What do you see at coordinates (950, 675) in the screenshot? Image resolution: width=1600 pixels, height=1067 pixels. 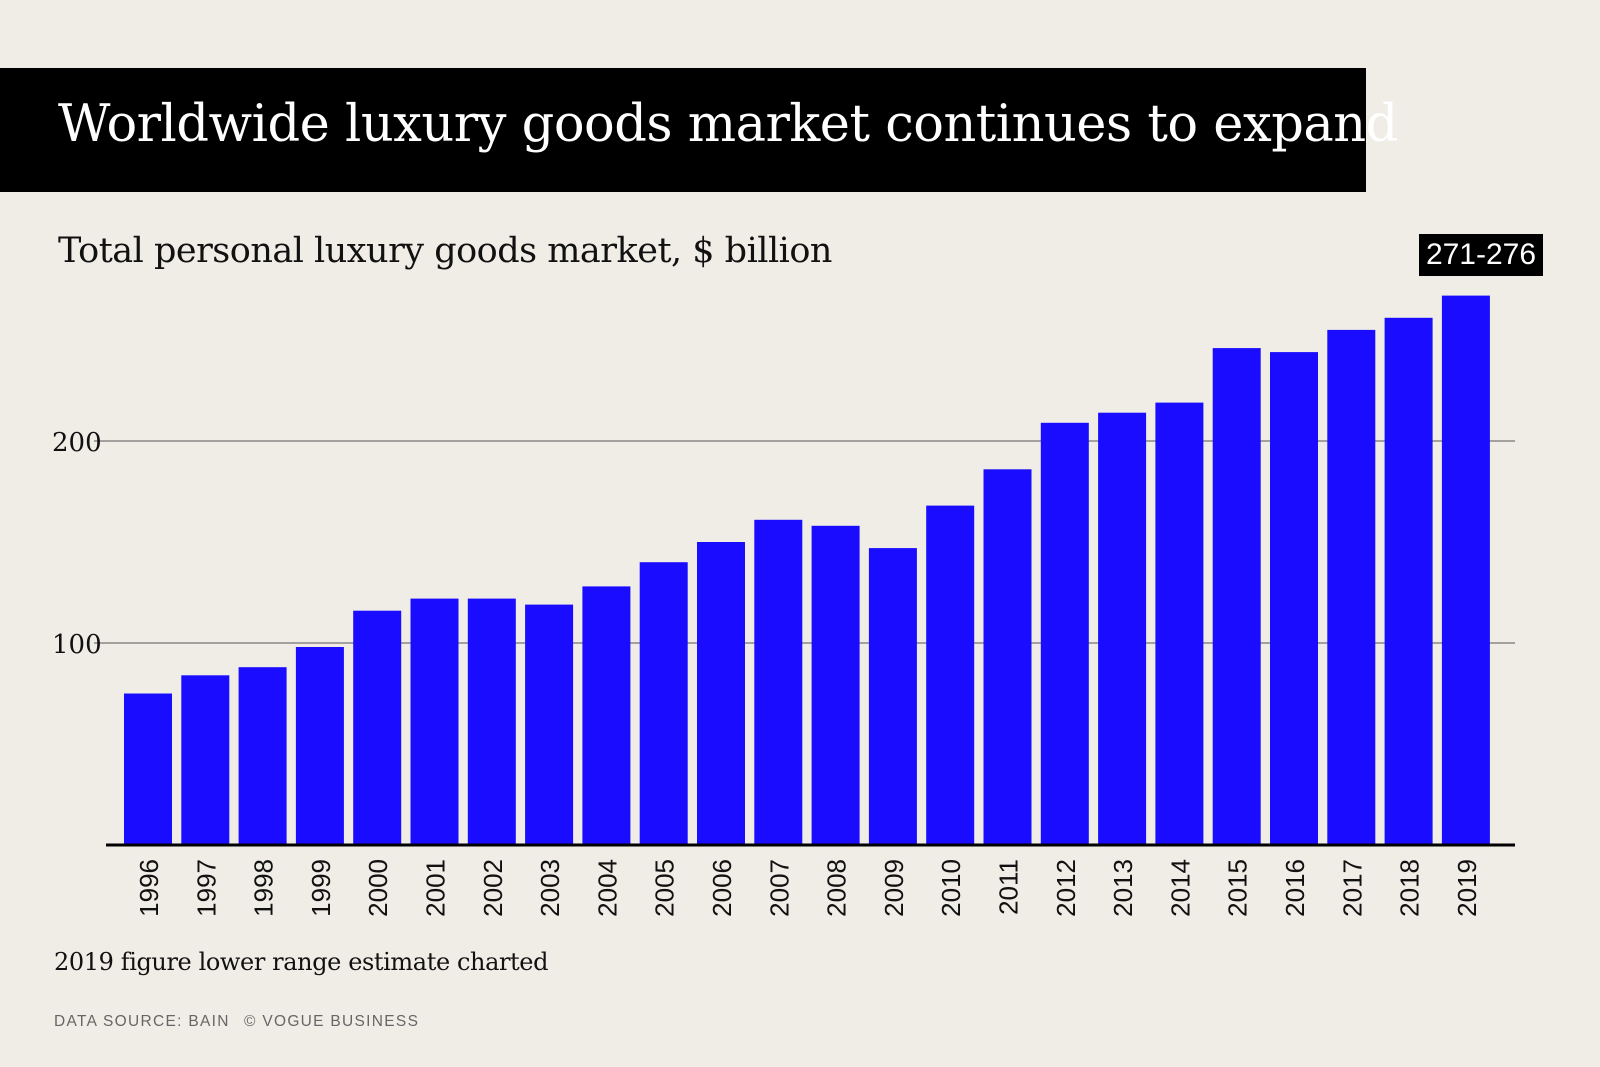 I see `bar-2010` at bounding box center [950, 675].